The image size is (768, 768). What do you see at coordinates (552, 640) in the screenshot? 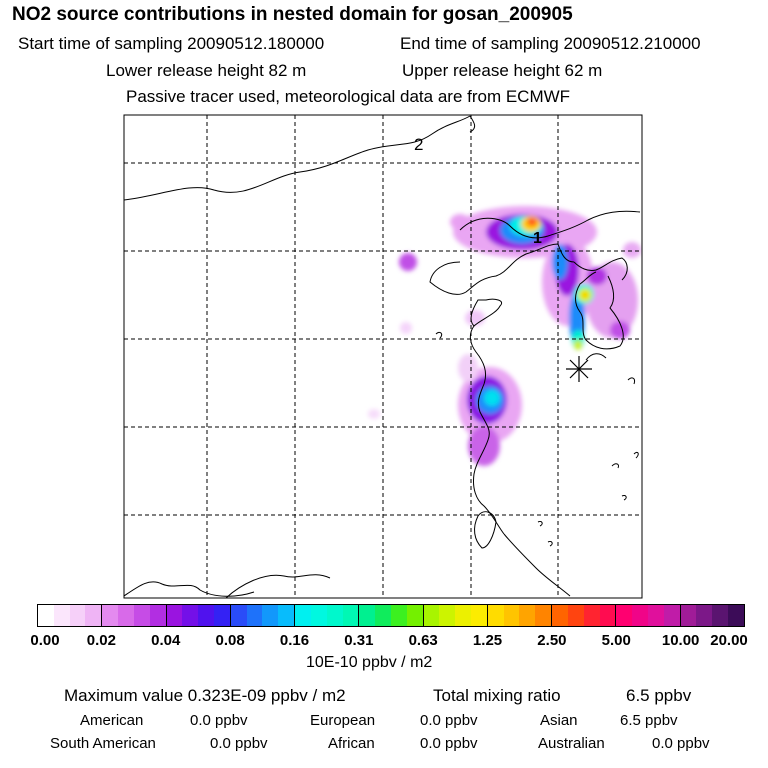
I see `colorbar-tick-label: 2.50` at bounding box center [552, 640].